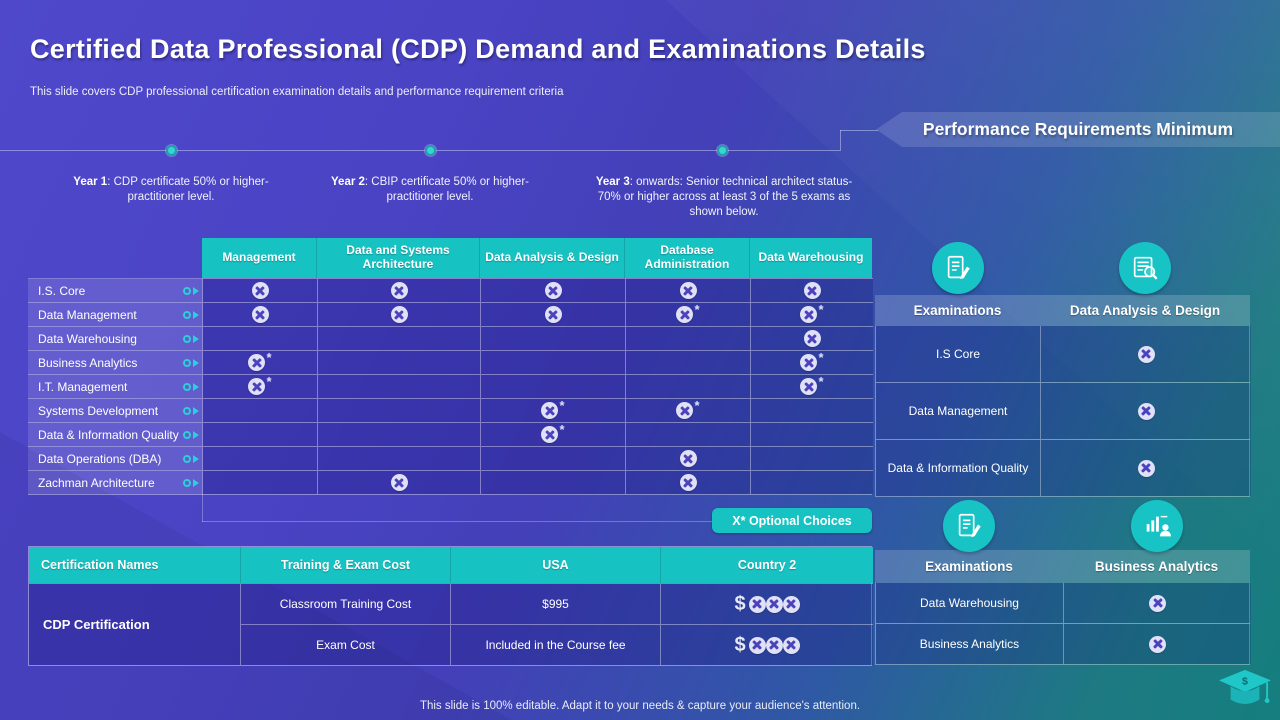 The height and width of the screenshot is (720, 1280). Describe the element at coordinates (98, 410) in the screenshot. I see `matrix-row-label-text: Systems Development` at that location.